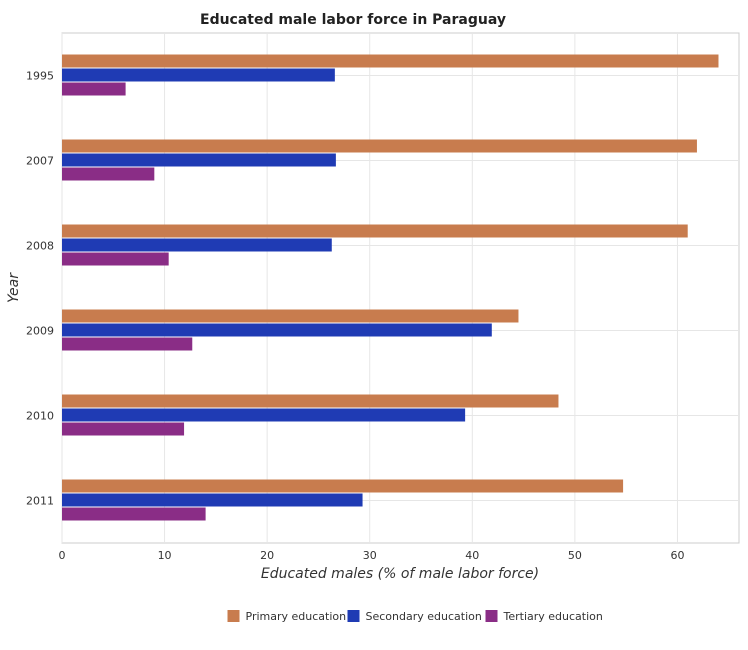  I want to click on y-tick-label: 2010, so click(40, 416).